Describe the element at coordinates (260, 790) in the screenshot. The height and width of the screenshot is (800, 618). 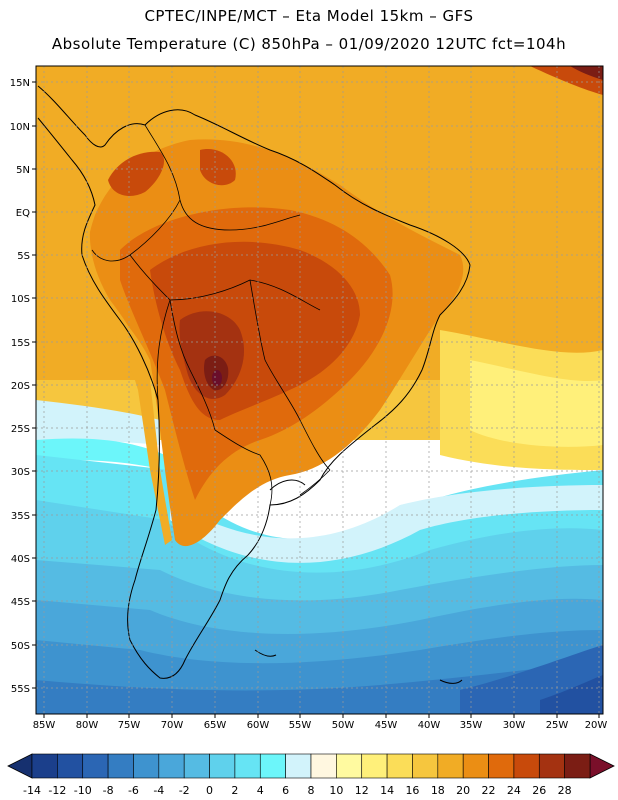
I see `colorbar-label: 4` at that location.